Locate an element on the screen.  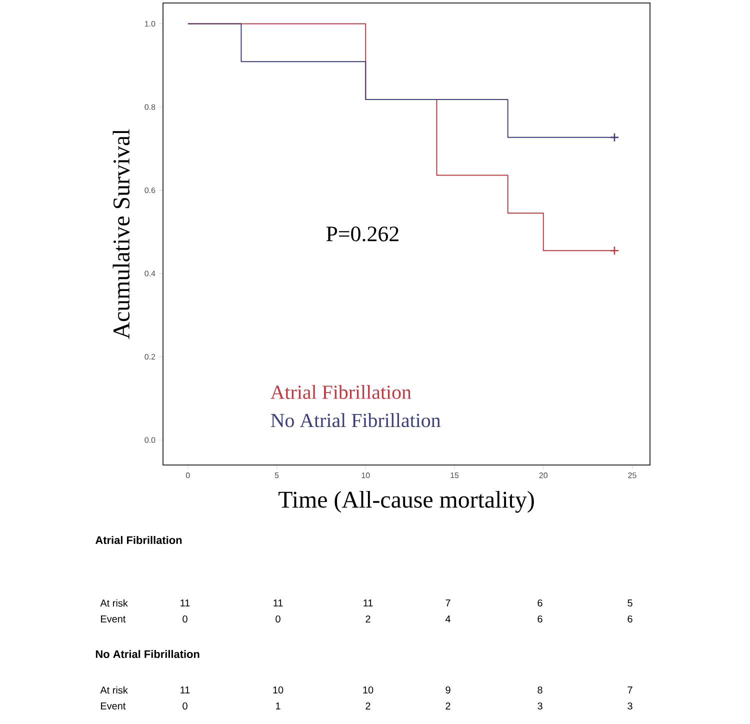
text: 1 is located at coordinates (278, 706).